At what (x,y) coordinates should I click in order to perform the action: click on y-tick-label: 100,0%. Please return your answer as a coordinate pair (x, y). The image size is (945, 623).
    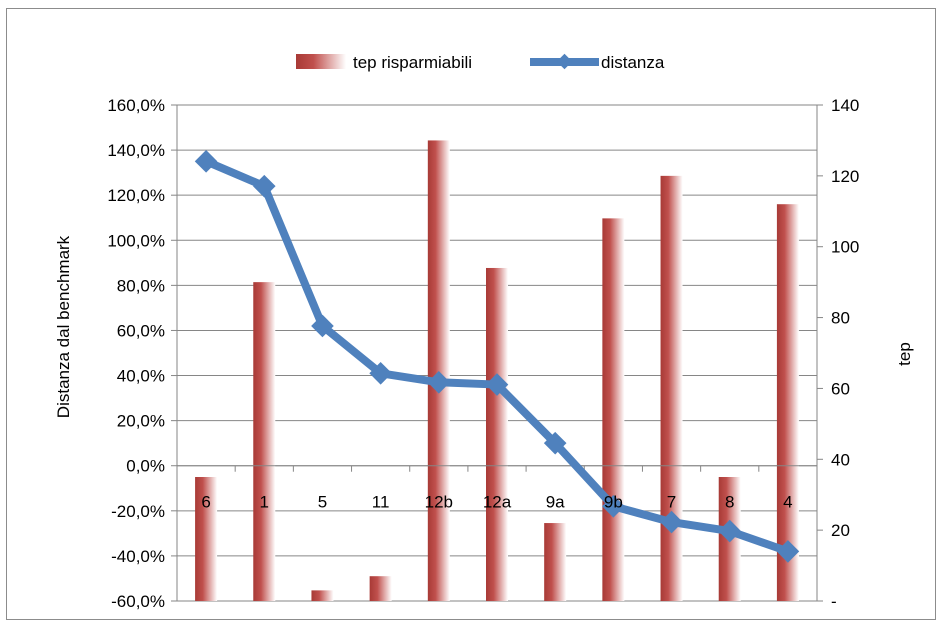
    Looking at the image, I should click on (136, 240).